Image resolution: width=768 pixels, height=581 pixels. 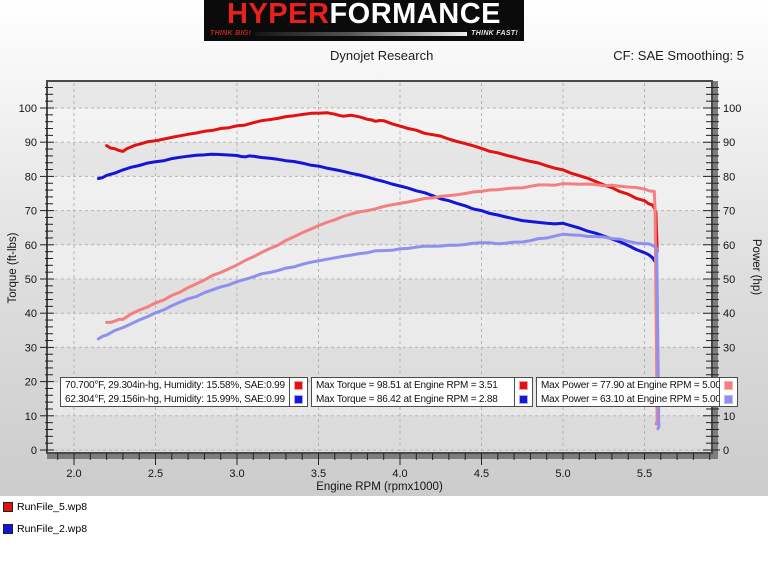 I want to click on run-file-2-color-swatch, so click(x=8, y=529).